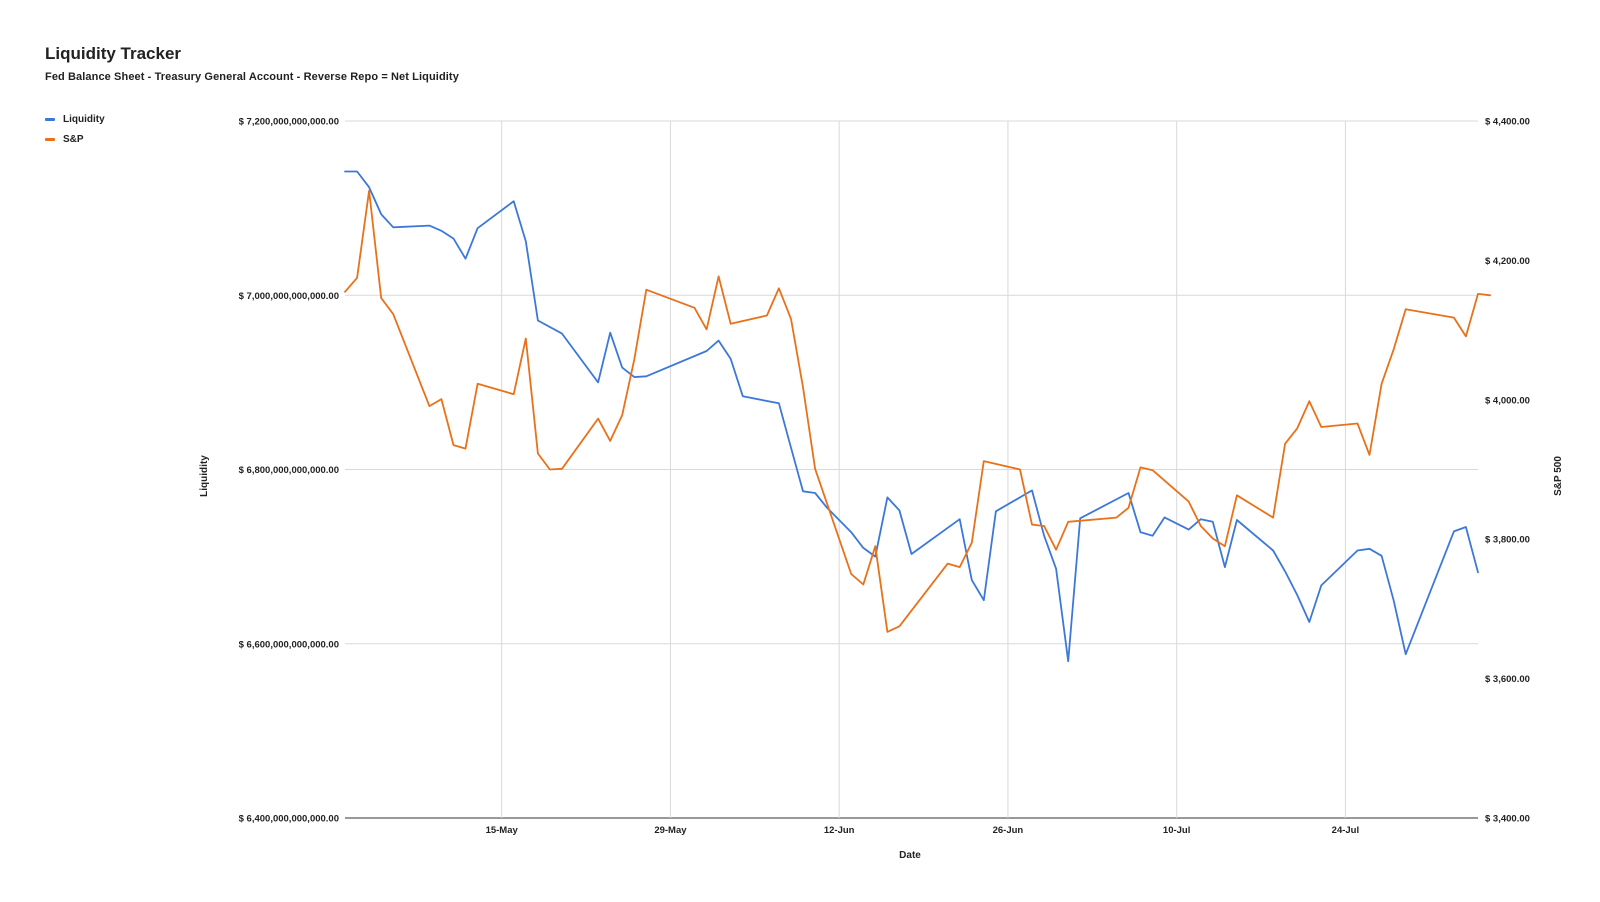 Image resolution: width=1600 pixels, height=902 pixels. What do you see at coordinates (289, 296) in the screenshot?
I see `y-tick-label-left: $ 7,000,000,000,000.00` at bounding box center [289, 296].